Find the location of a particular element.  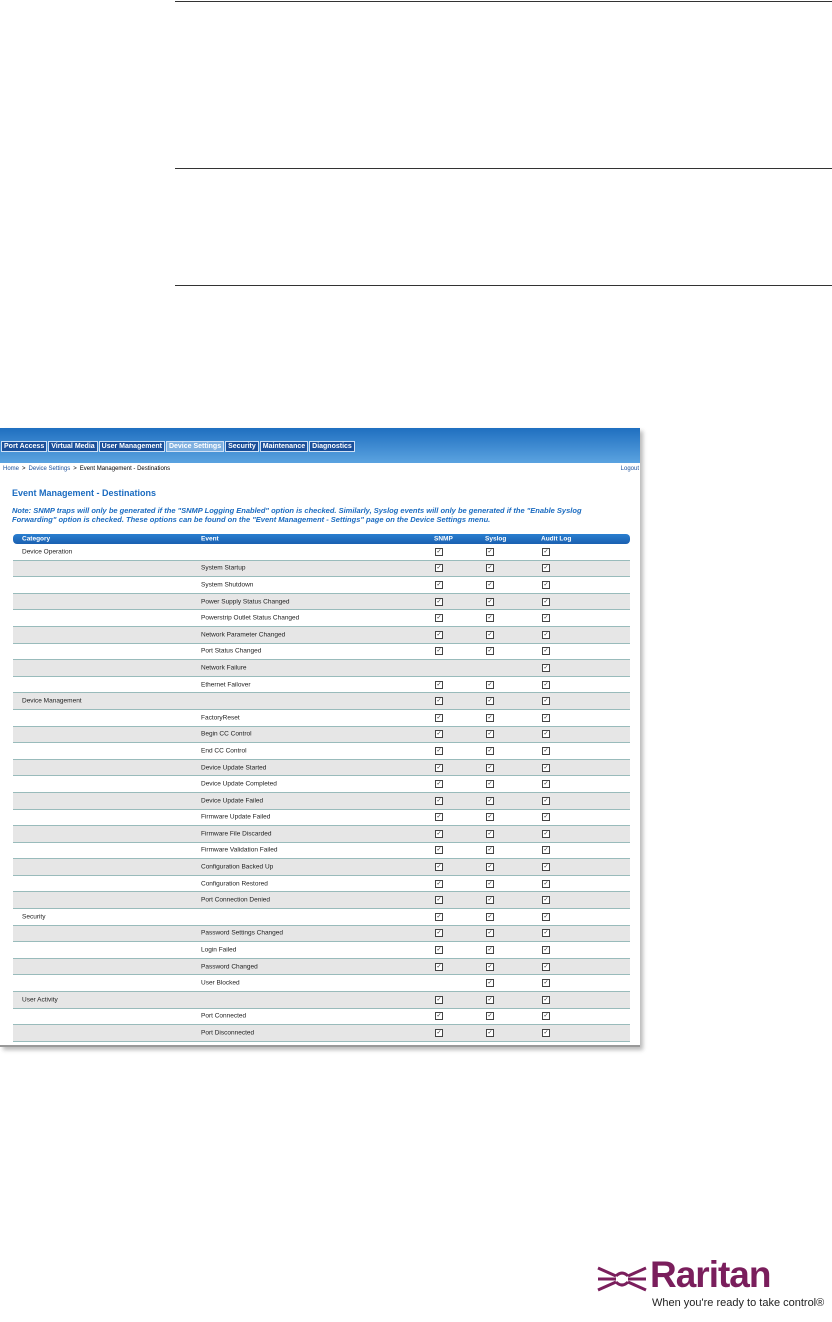

event-cell: FactoryReset is located at coordinates (220, 718).